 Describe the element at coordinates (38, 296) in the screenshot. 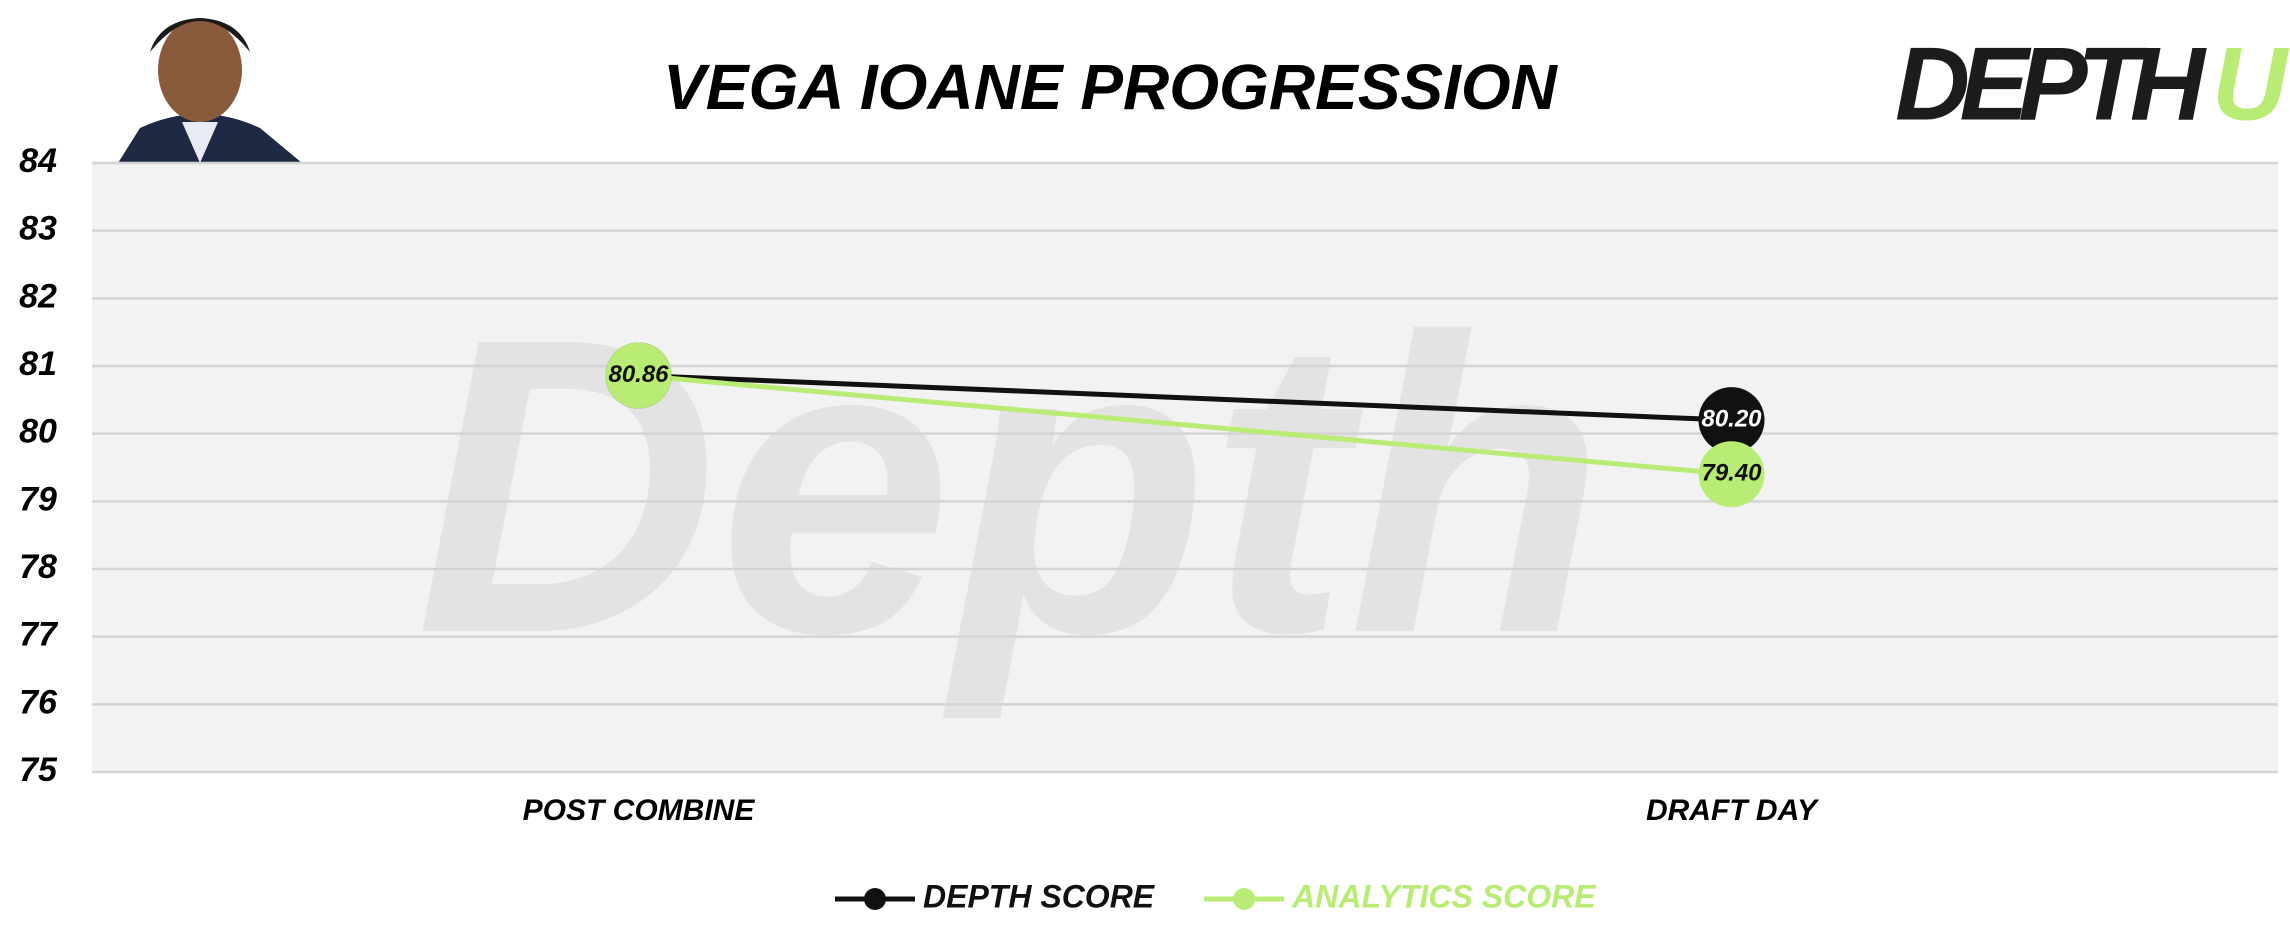

I see `y-tick-label: 82` at that location.